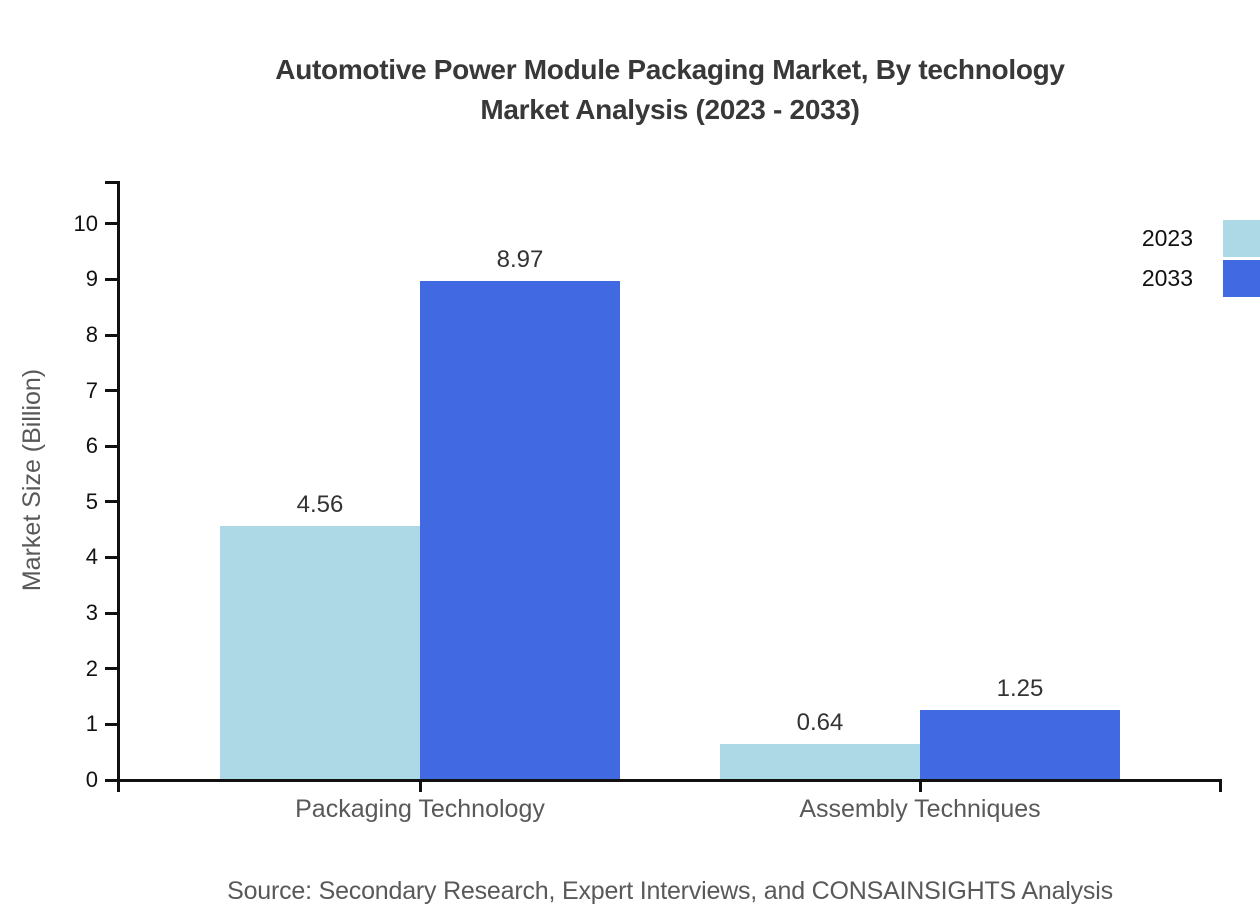 The width and height of the screenshot is (1260, 920). Describe the element at coordinates (920, 809) in the screenshot. I see `x-category-label: Assembly Techniques` at that location.